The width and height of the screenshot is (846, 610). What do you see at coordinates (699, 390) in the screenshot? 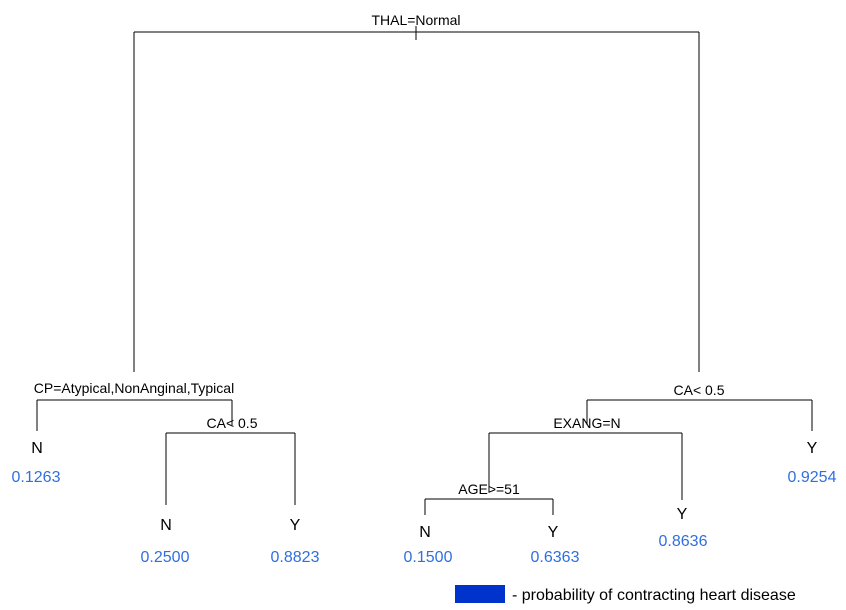
I see `split-label-ca-right: CA< 0.5` at bounding box center [699, 390].